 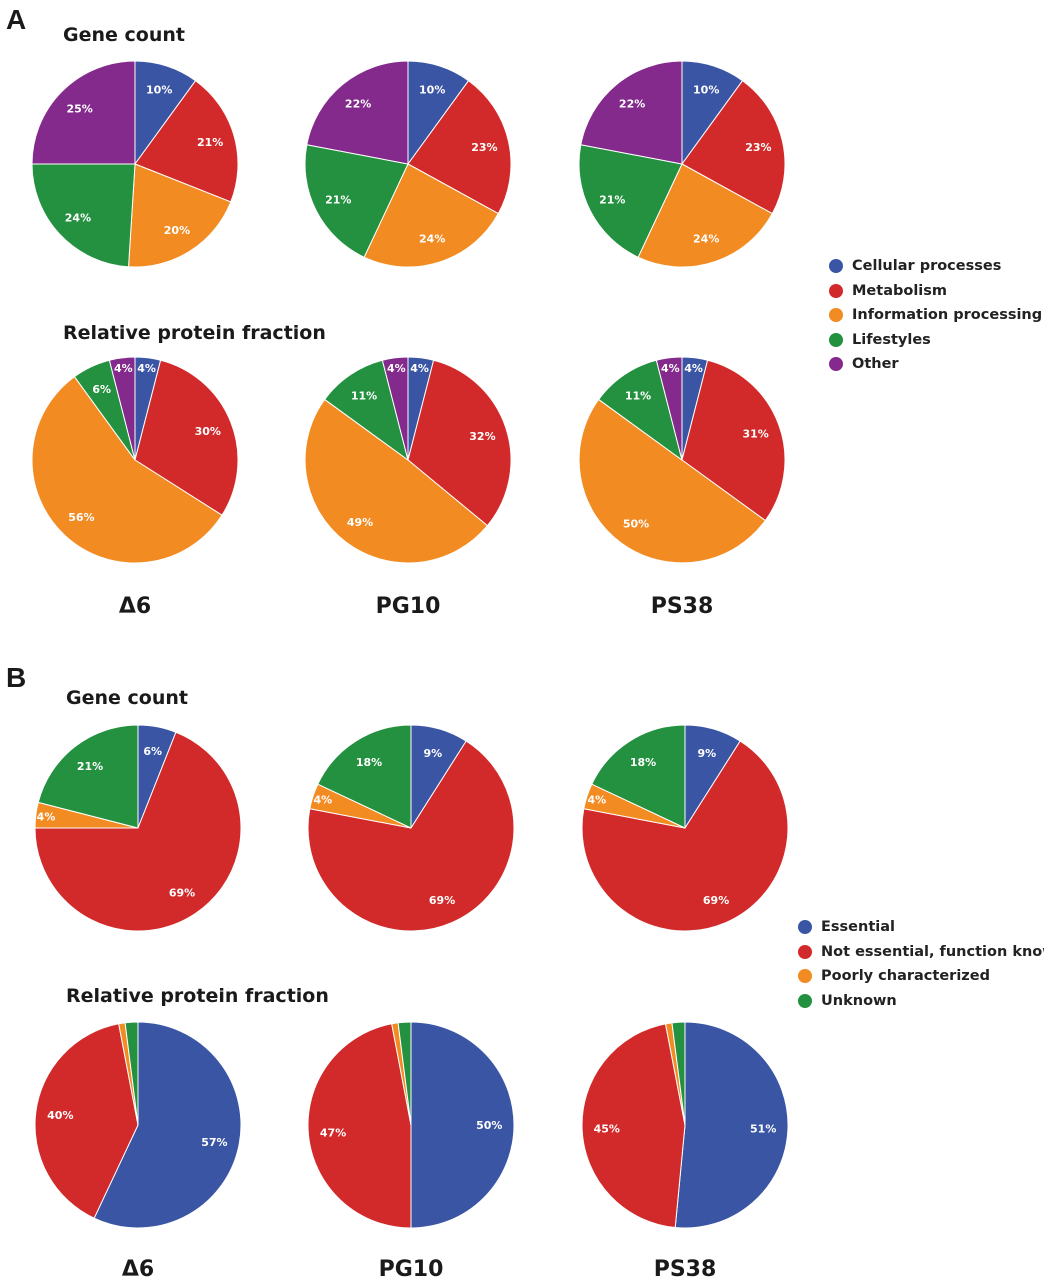 What do you see at coordinates (208, 431) in the screenshot?
I see `pie-data-label: 30%` at bounding box center [208, 431].